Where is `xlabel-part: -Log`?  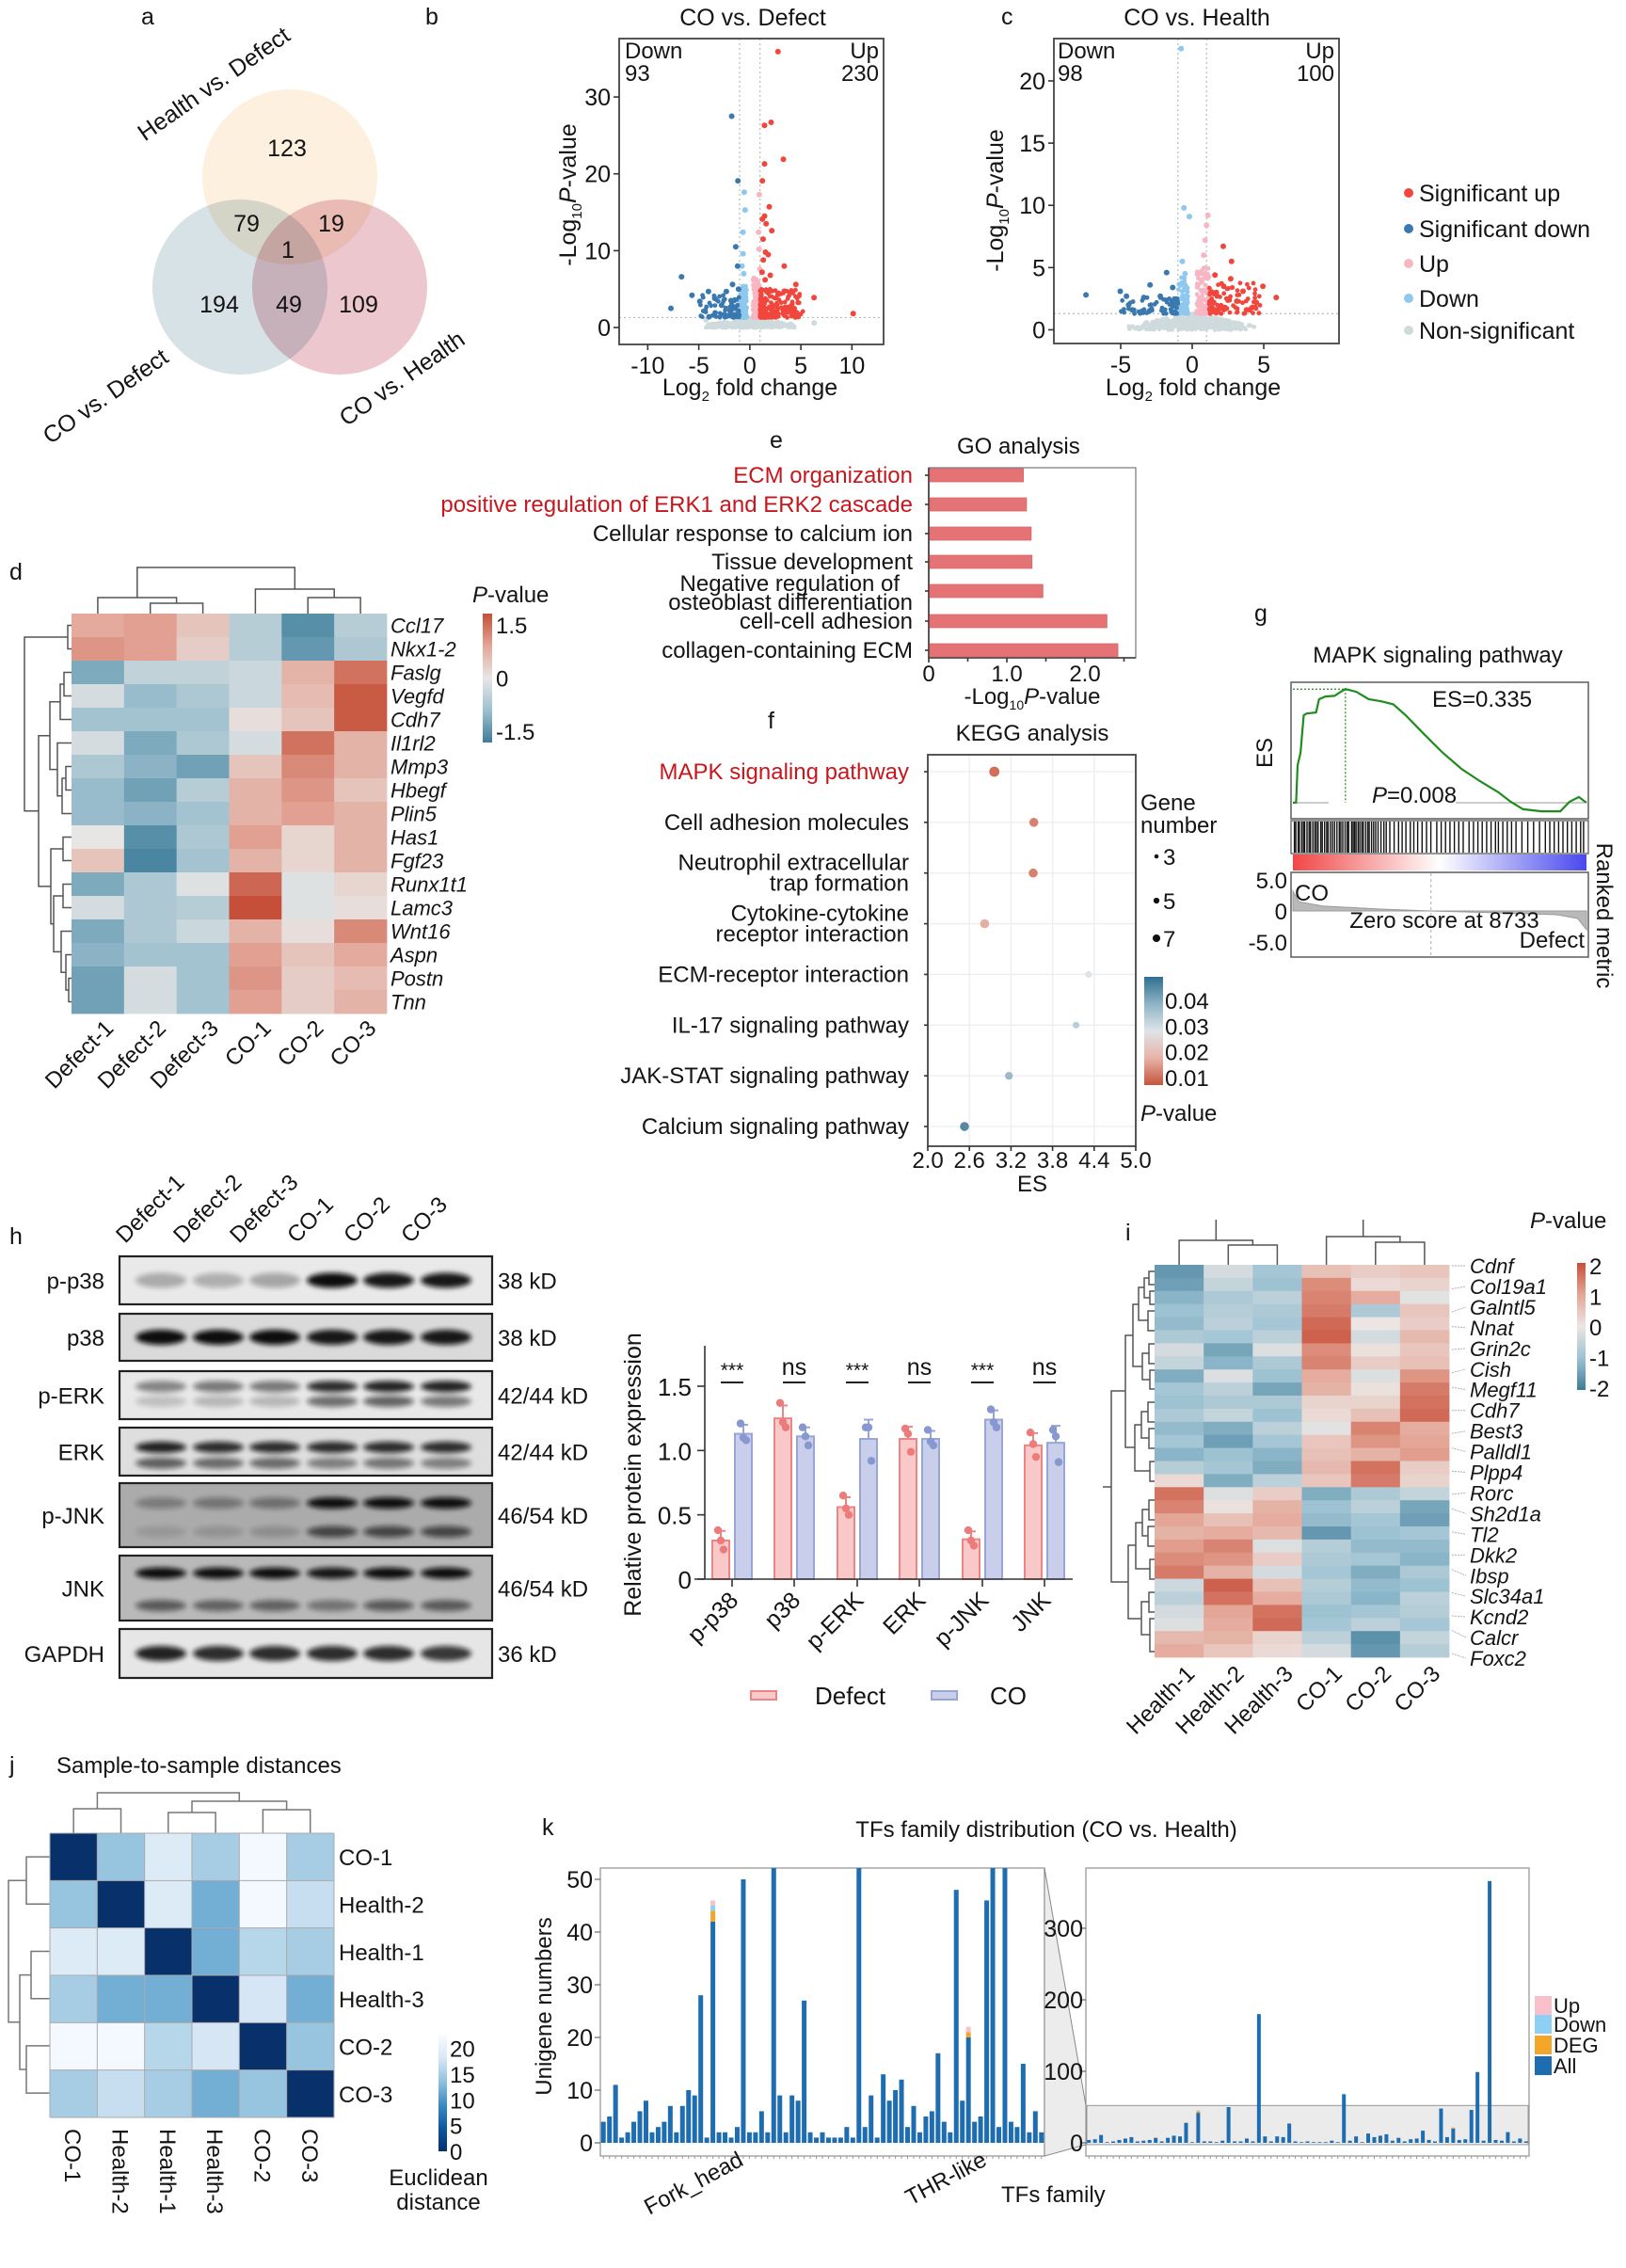
xlabel-part: -Log is located at coordinates (987, 697).